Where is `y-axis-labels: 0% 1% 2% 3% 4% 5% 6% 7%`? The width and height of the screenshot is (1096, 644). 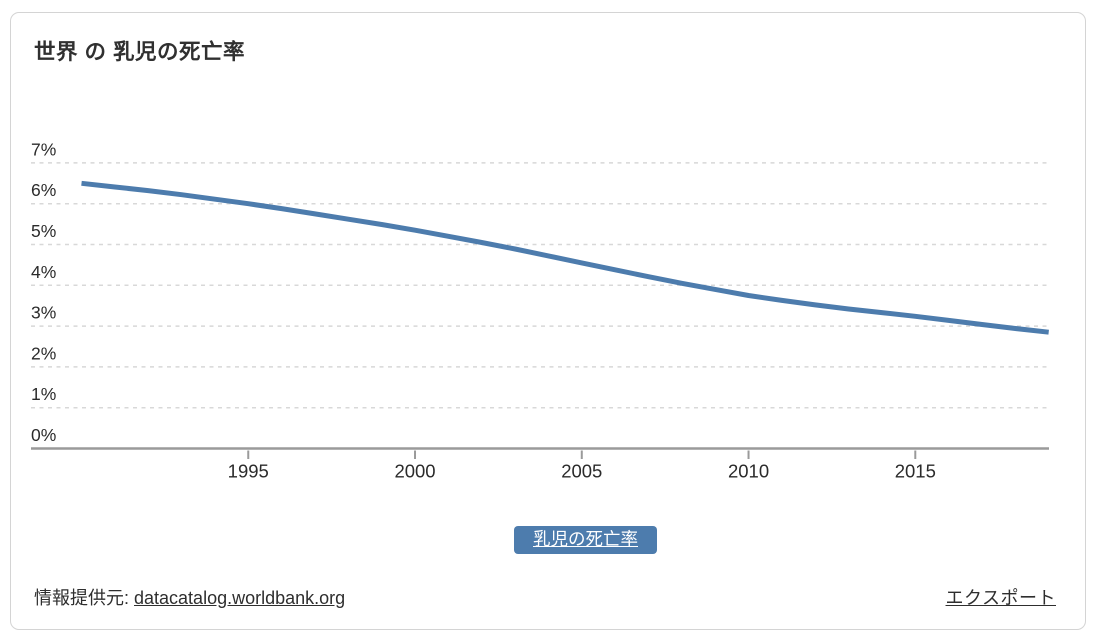 y-axis-labels: 0% 1% 2% 3% 4% 5% 6% 7% is located at coordinates (43, 292).